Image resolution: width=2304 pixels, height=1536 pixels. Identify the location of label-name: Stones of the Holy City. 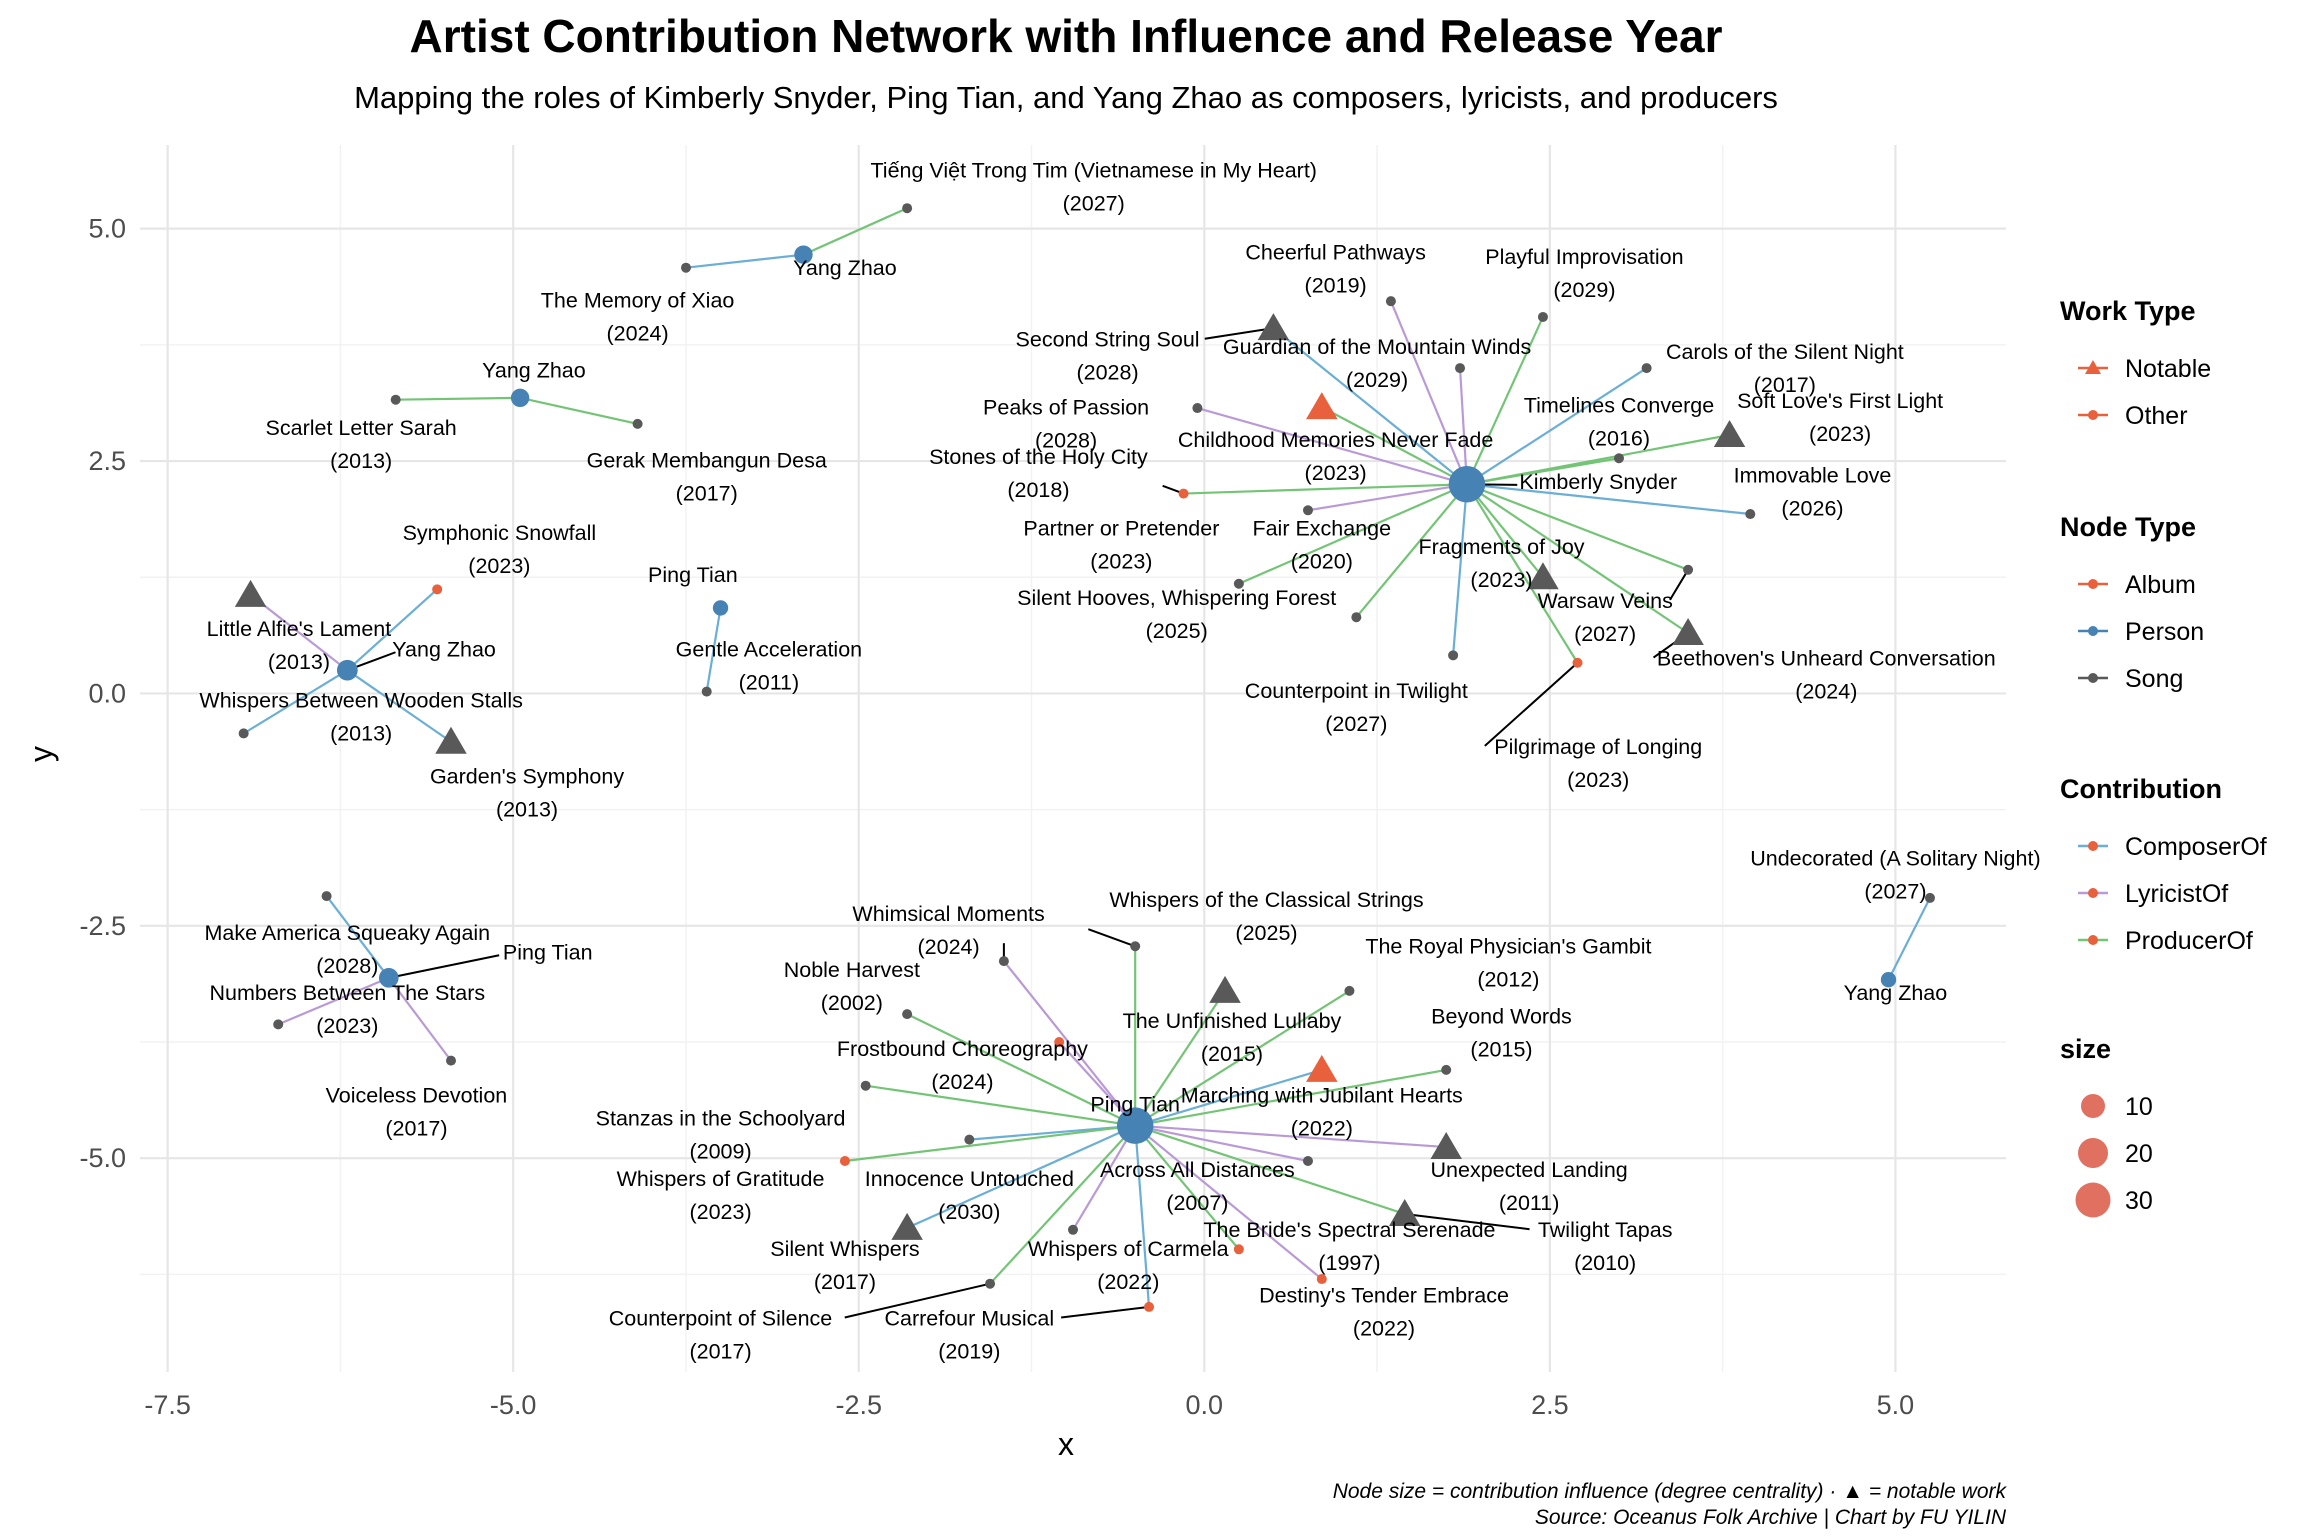
(1038, 457).